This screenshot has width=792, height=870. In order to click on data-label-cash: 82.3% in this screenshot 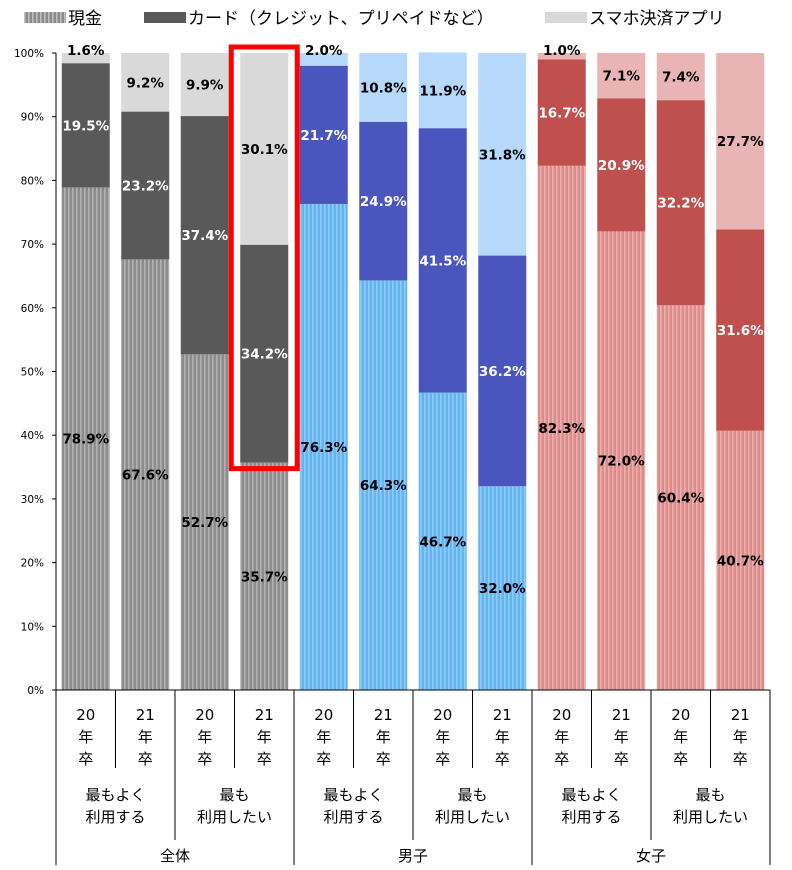, I will do `click(561, 429)`.